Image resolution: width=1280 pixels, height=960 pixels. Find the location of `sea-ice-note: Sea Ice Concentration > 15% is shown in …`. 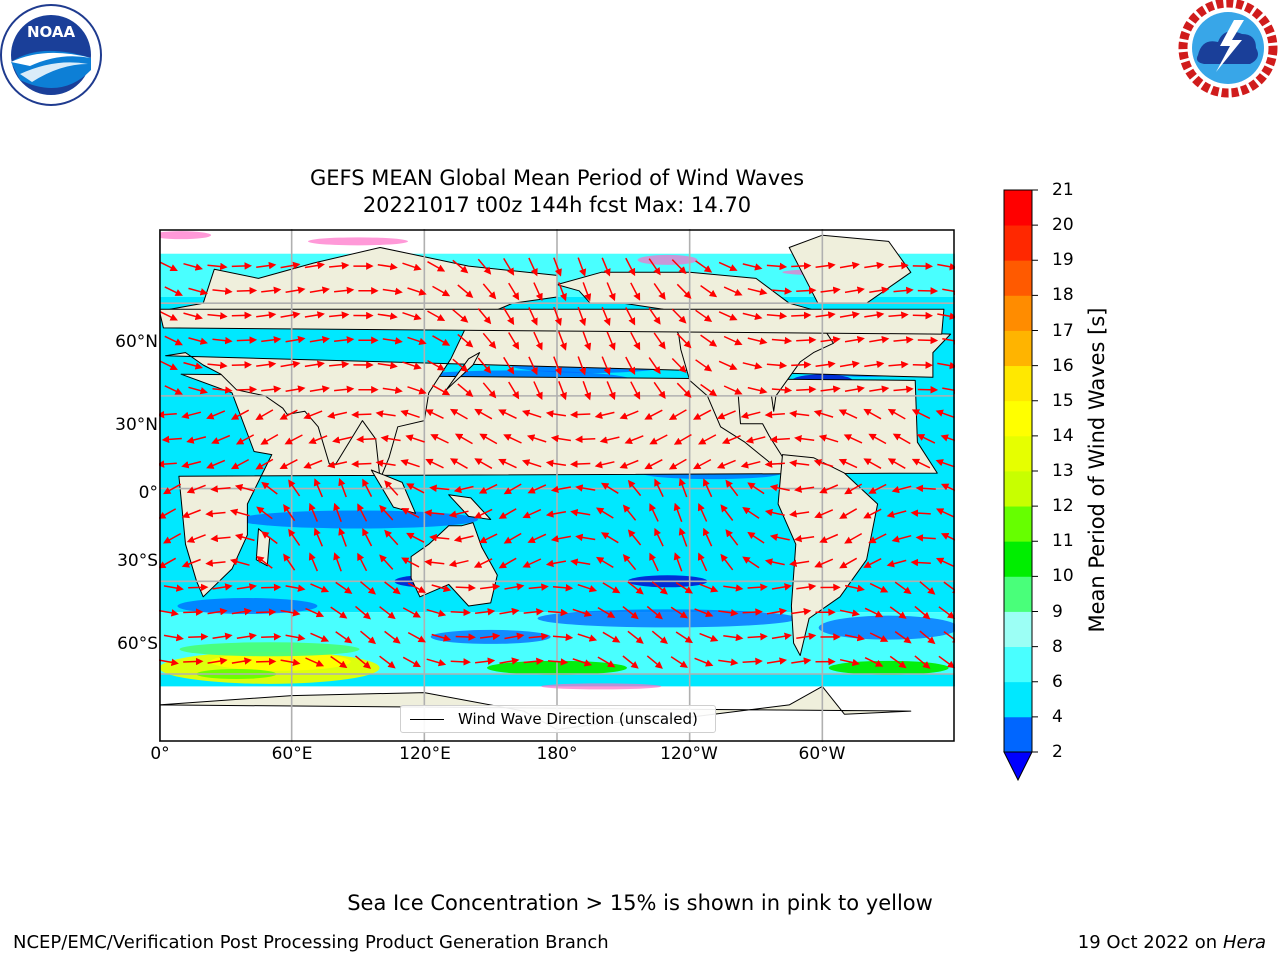

sea-ice-note: Sea Ice Concentration > 15% is shown in … is located at coordinates (640, 903).